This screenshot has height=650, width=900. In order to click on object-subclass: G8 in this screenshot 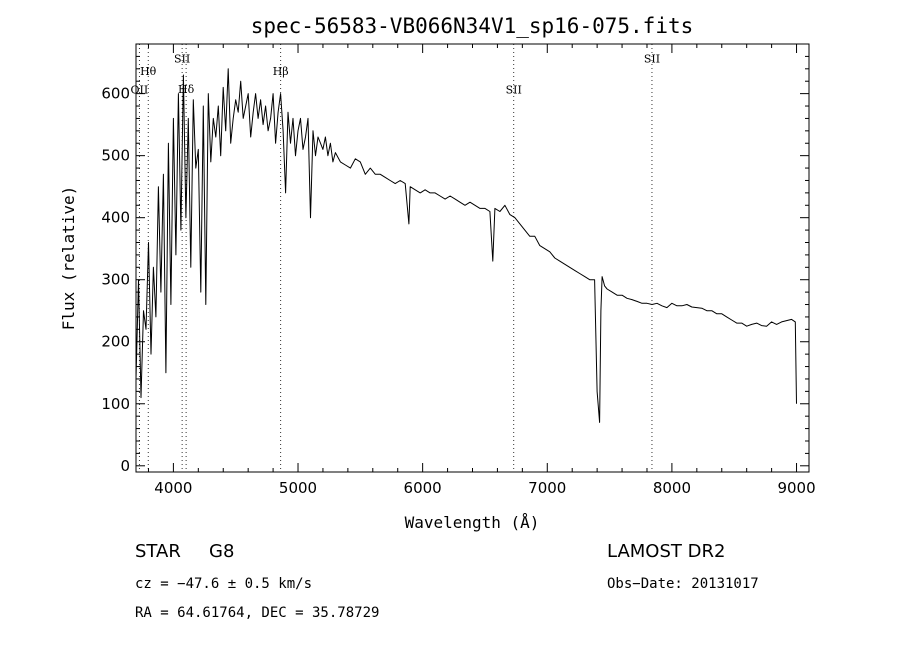, I will do `click(222, 551)`.